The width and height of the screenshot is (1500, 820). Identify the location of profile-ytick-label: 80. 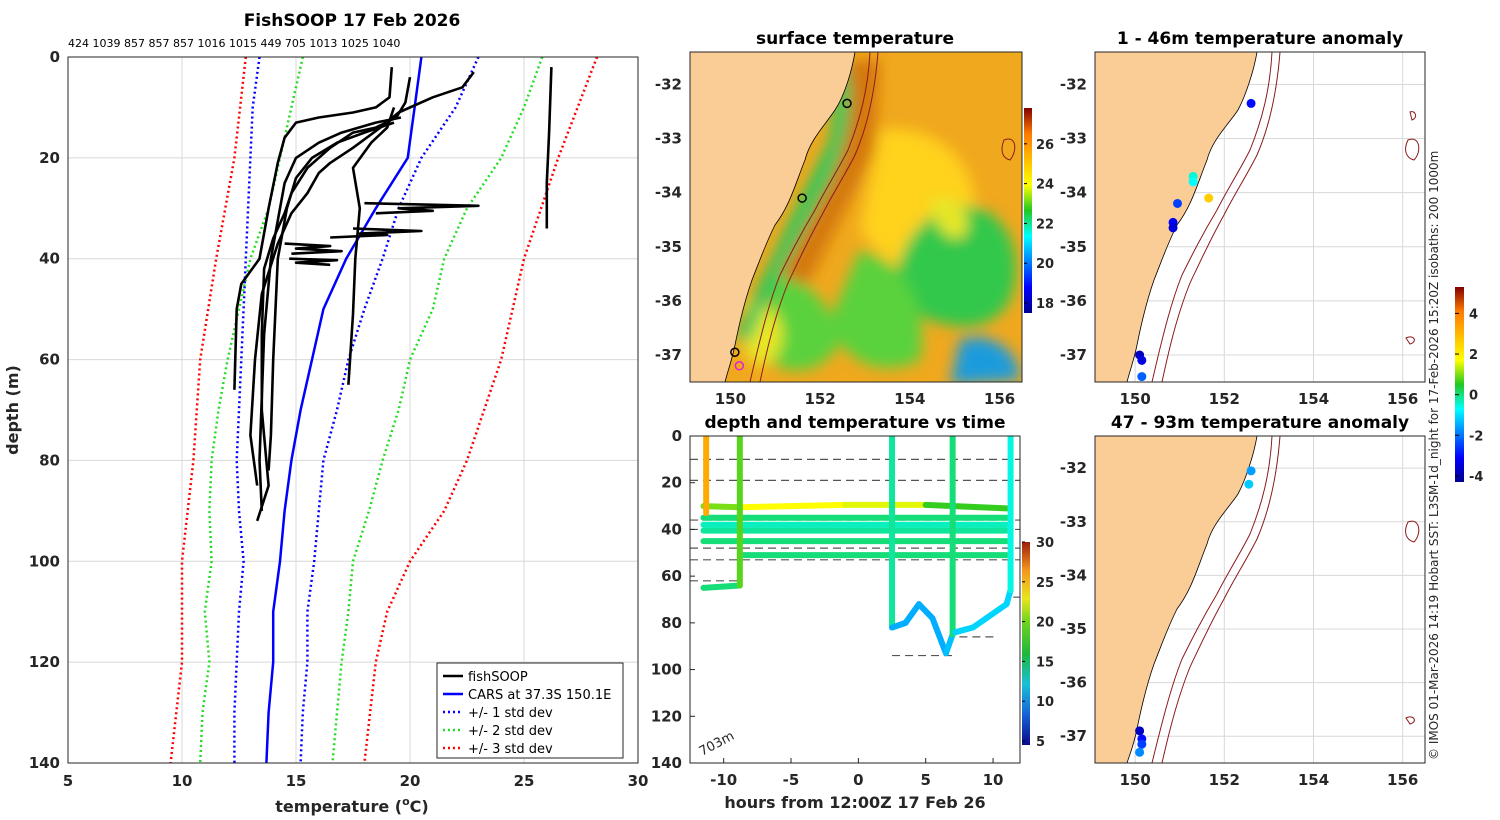
(49, 460).